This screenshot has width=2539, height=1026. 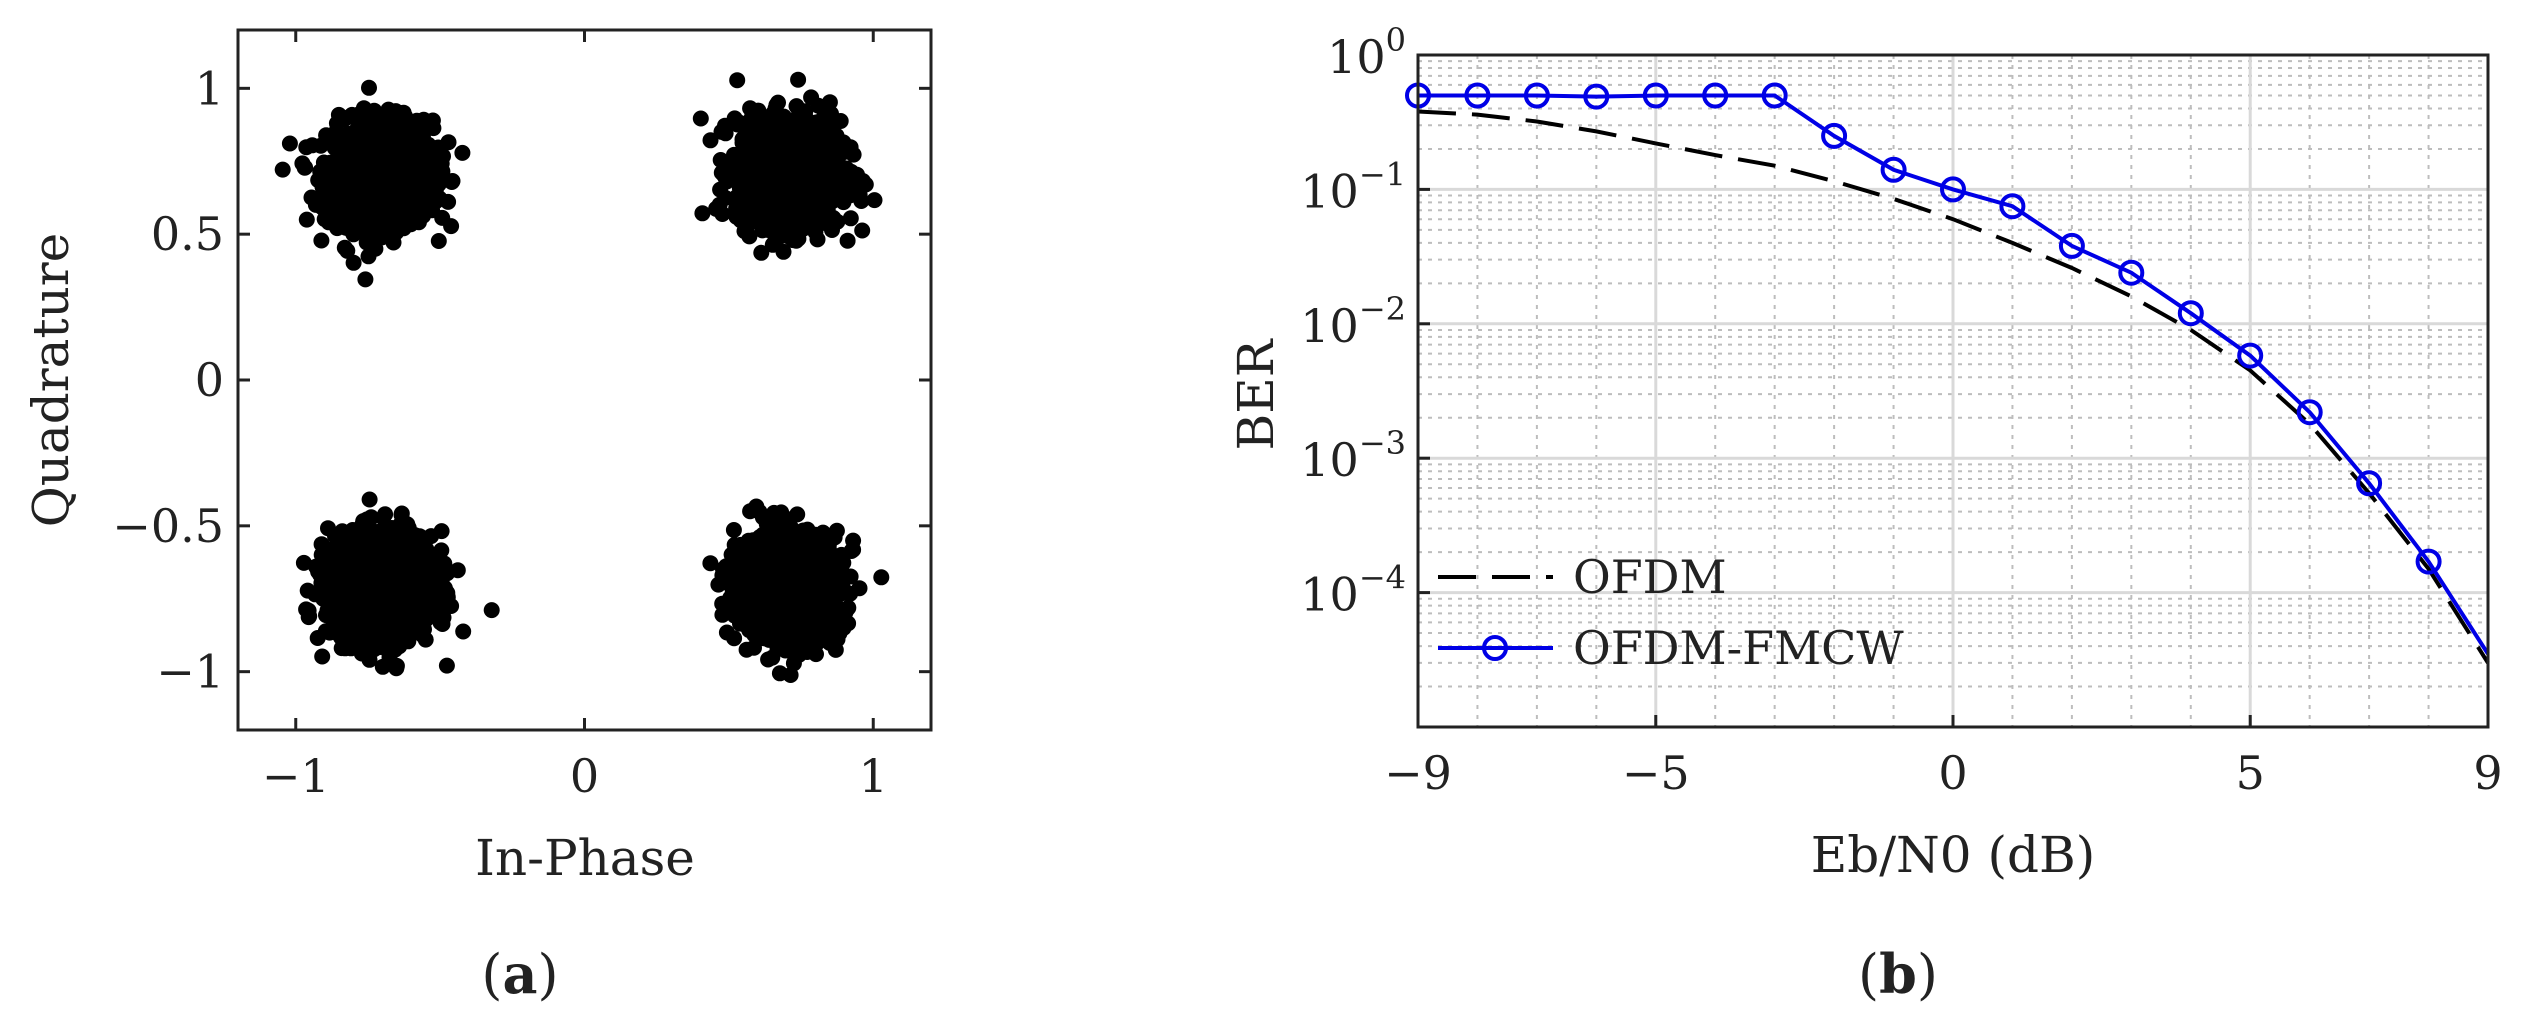 I want to click on x-tick-label: 1, so click(x=873, y=776).